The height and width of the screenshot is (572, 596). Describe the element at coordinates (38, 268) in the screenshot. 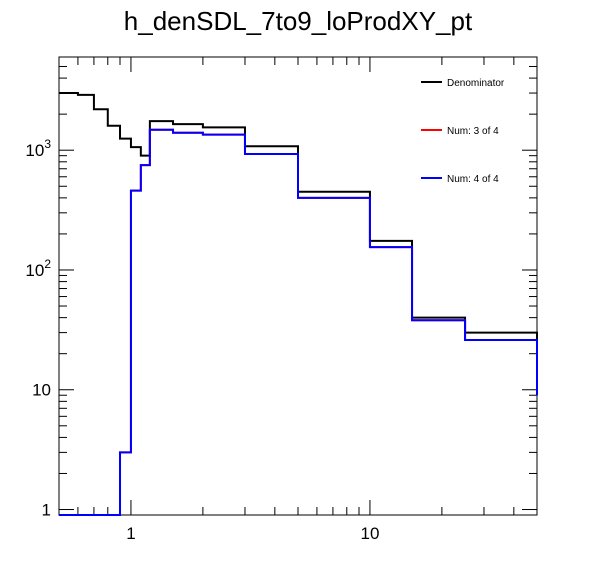

I see `y-tick-label: 10²` at that location.